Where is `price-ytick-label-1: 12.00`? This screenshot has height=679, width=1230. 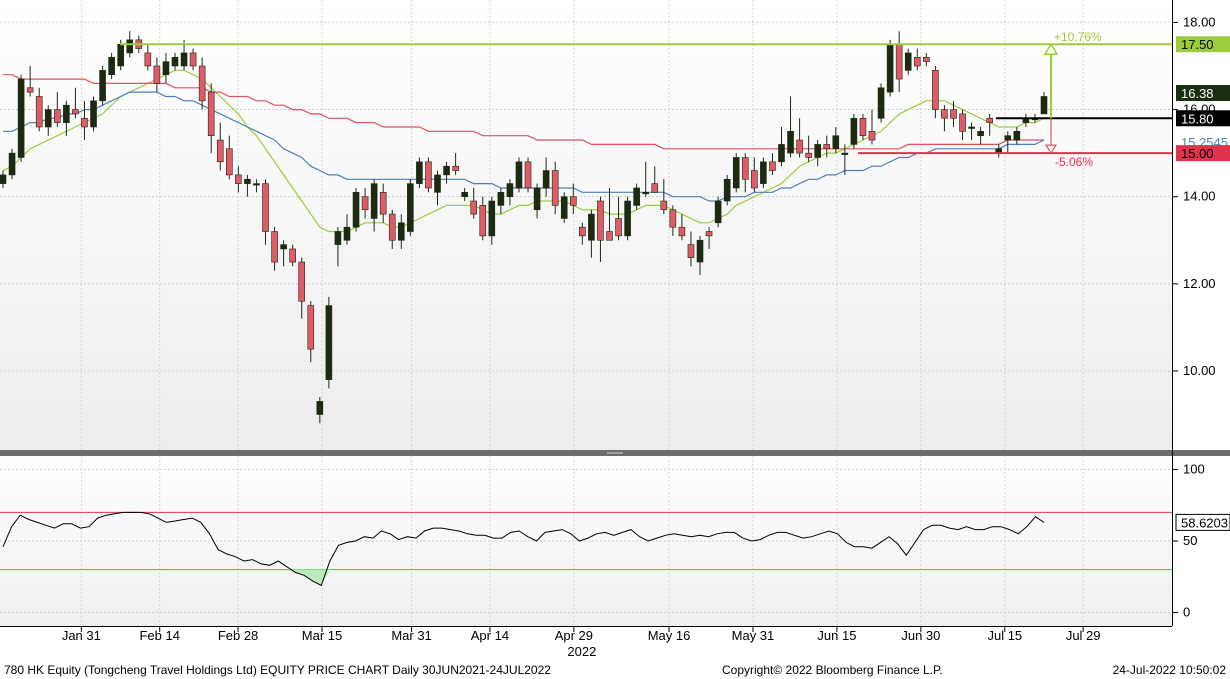
price-ytick-label-1: 12.00 is located at coordinates (1199, 283).